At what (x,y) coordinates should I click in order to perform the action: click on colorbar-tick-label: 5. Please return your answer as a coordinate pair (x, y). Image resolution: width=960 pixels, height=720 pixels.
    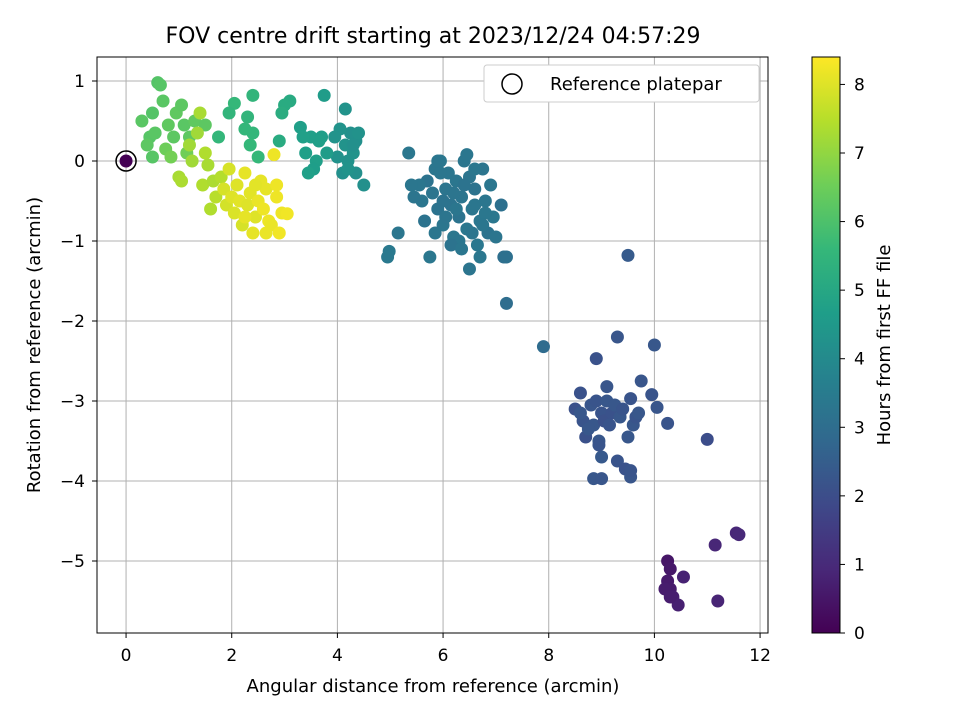
    Looking at the image, I should click on (859, 291).